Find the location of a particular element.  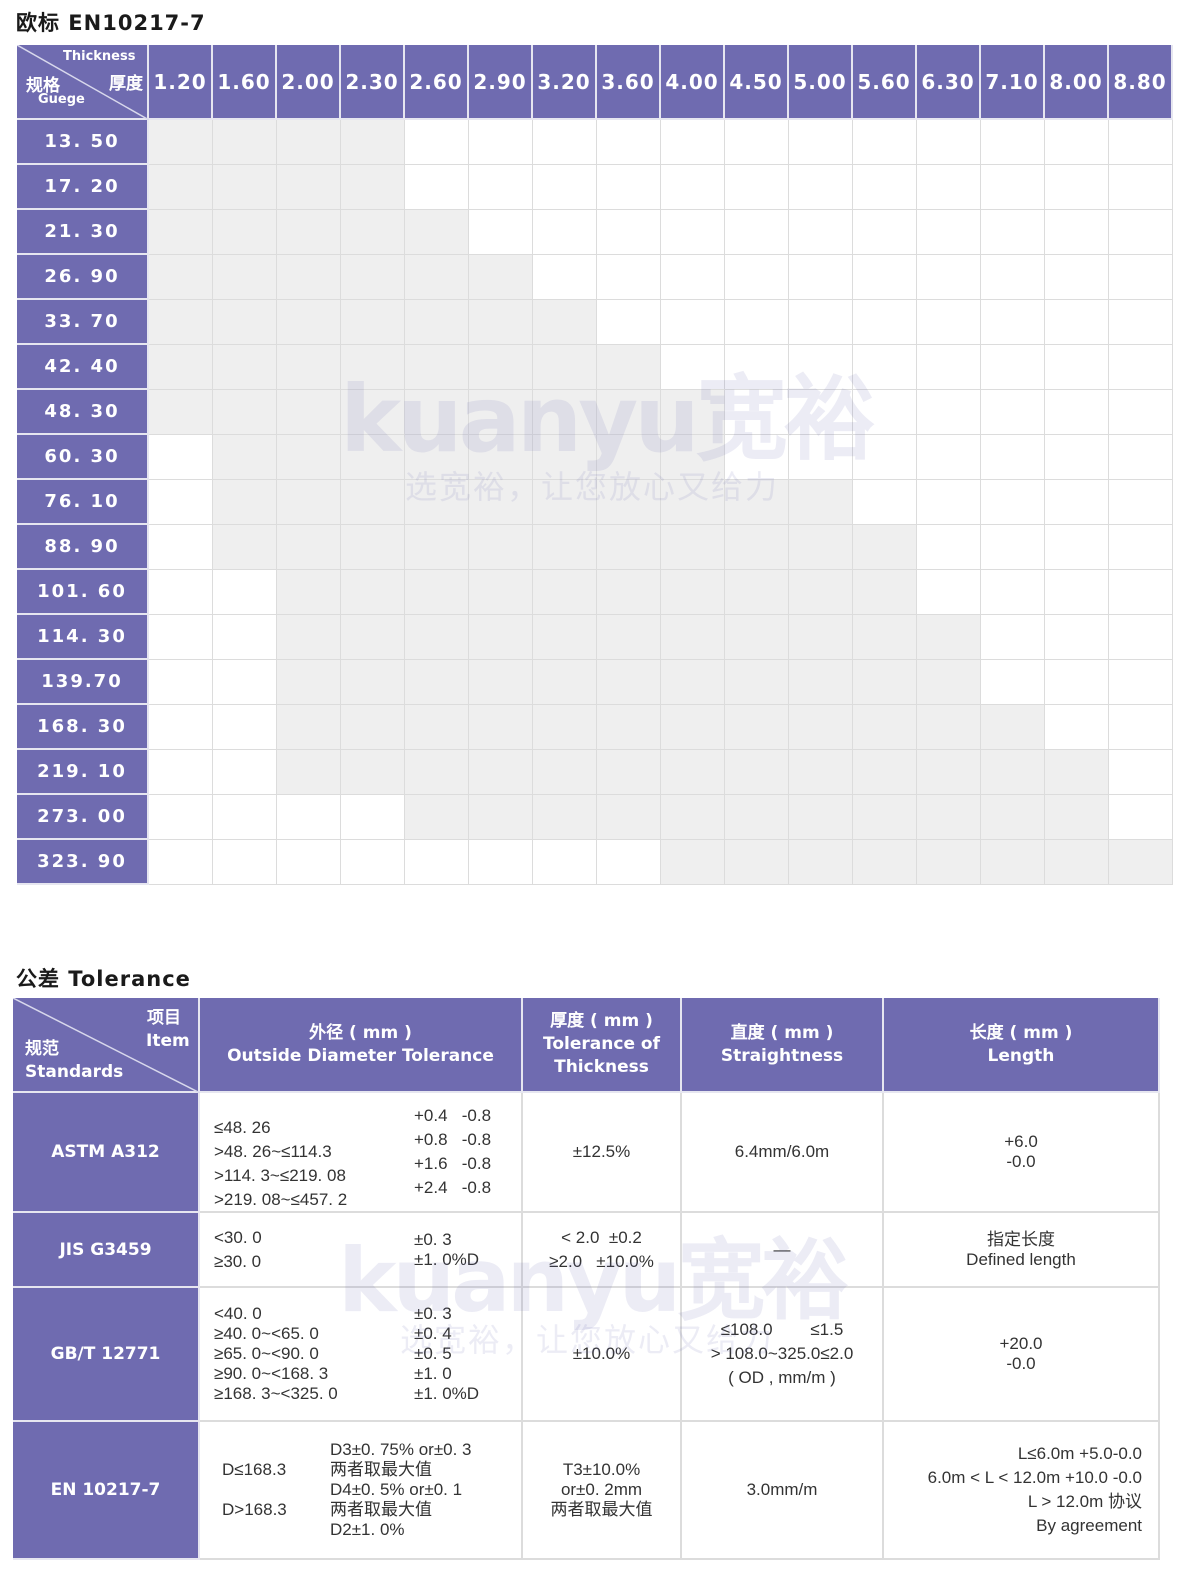

length-cell: 指定长度 Defined length is located at coordinates (1022, 1250).